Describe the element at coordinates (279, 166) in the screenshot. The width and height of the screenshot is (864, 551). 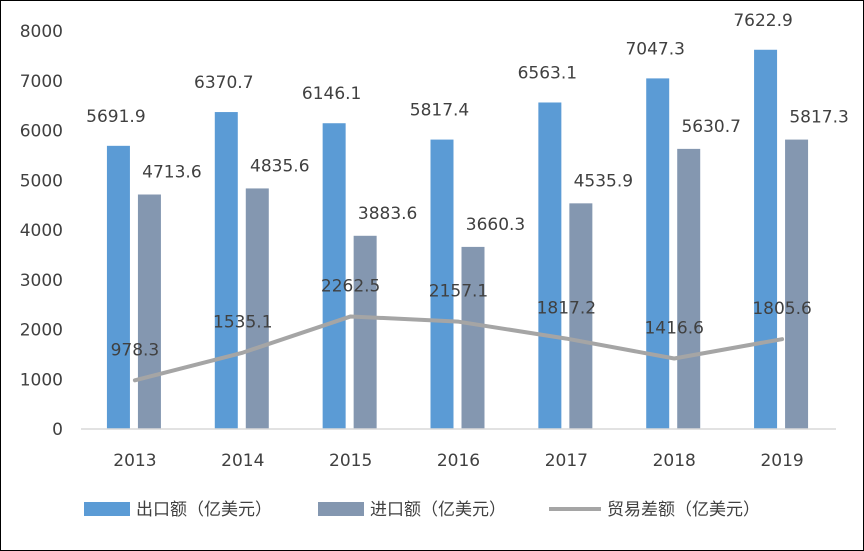
I see `import-data-label: 4835.6` at that location.